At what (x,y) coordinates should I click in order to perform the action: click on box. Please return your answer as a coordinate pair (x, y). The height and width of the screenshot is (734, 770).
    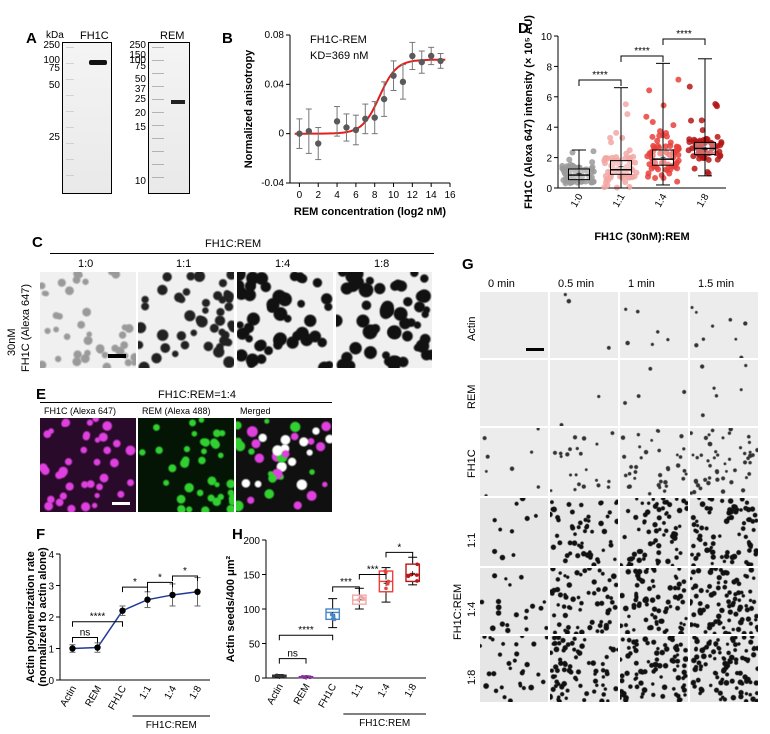
    Looking at the image, I should click on (579, 174).